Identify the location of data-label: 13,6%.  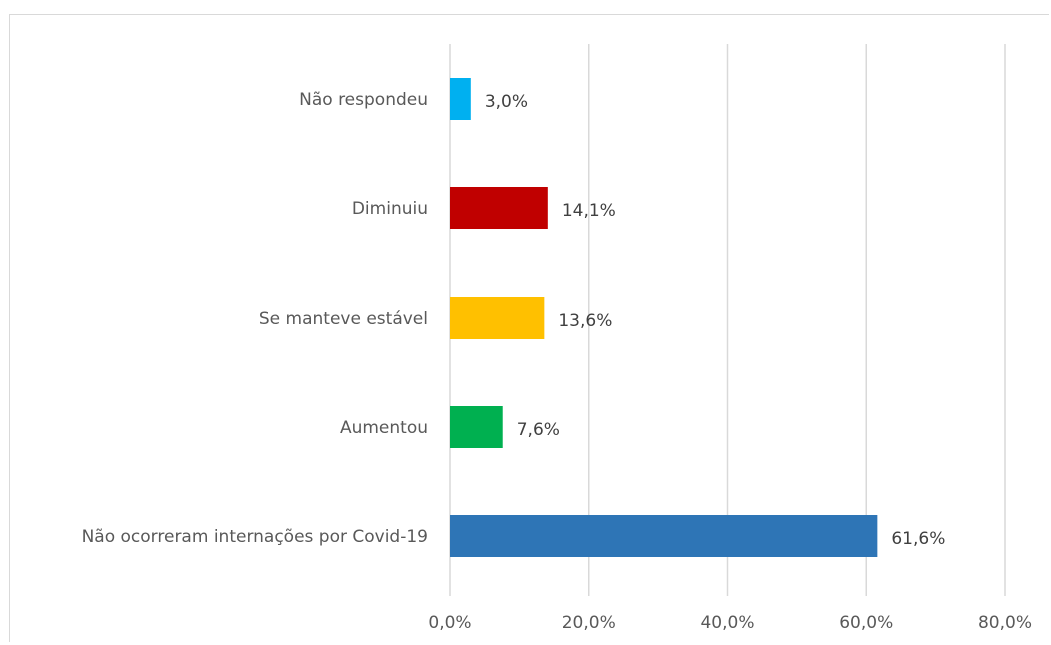
(585, 321).